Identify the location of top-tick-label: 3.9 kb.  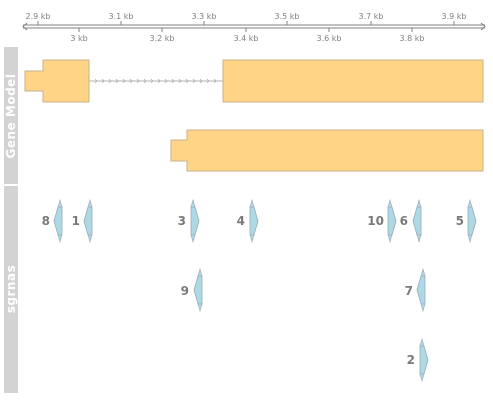
(454, 16).